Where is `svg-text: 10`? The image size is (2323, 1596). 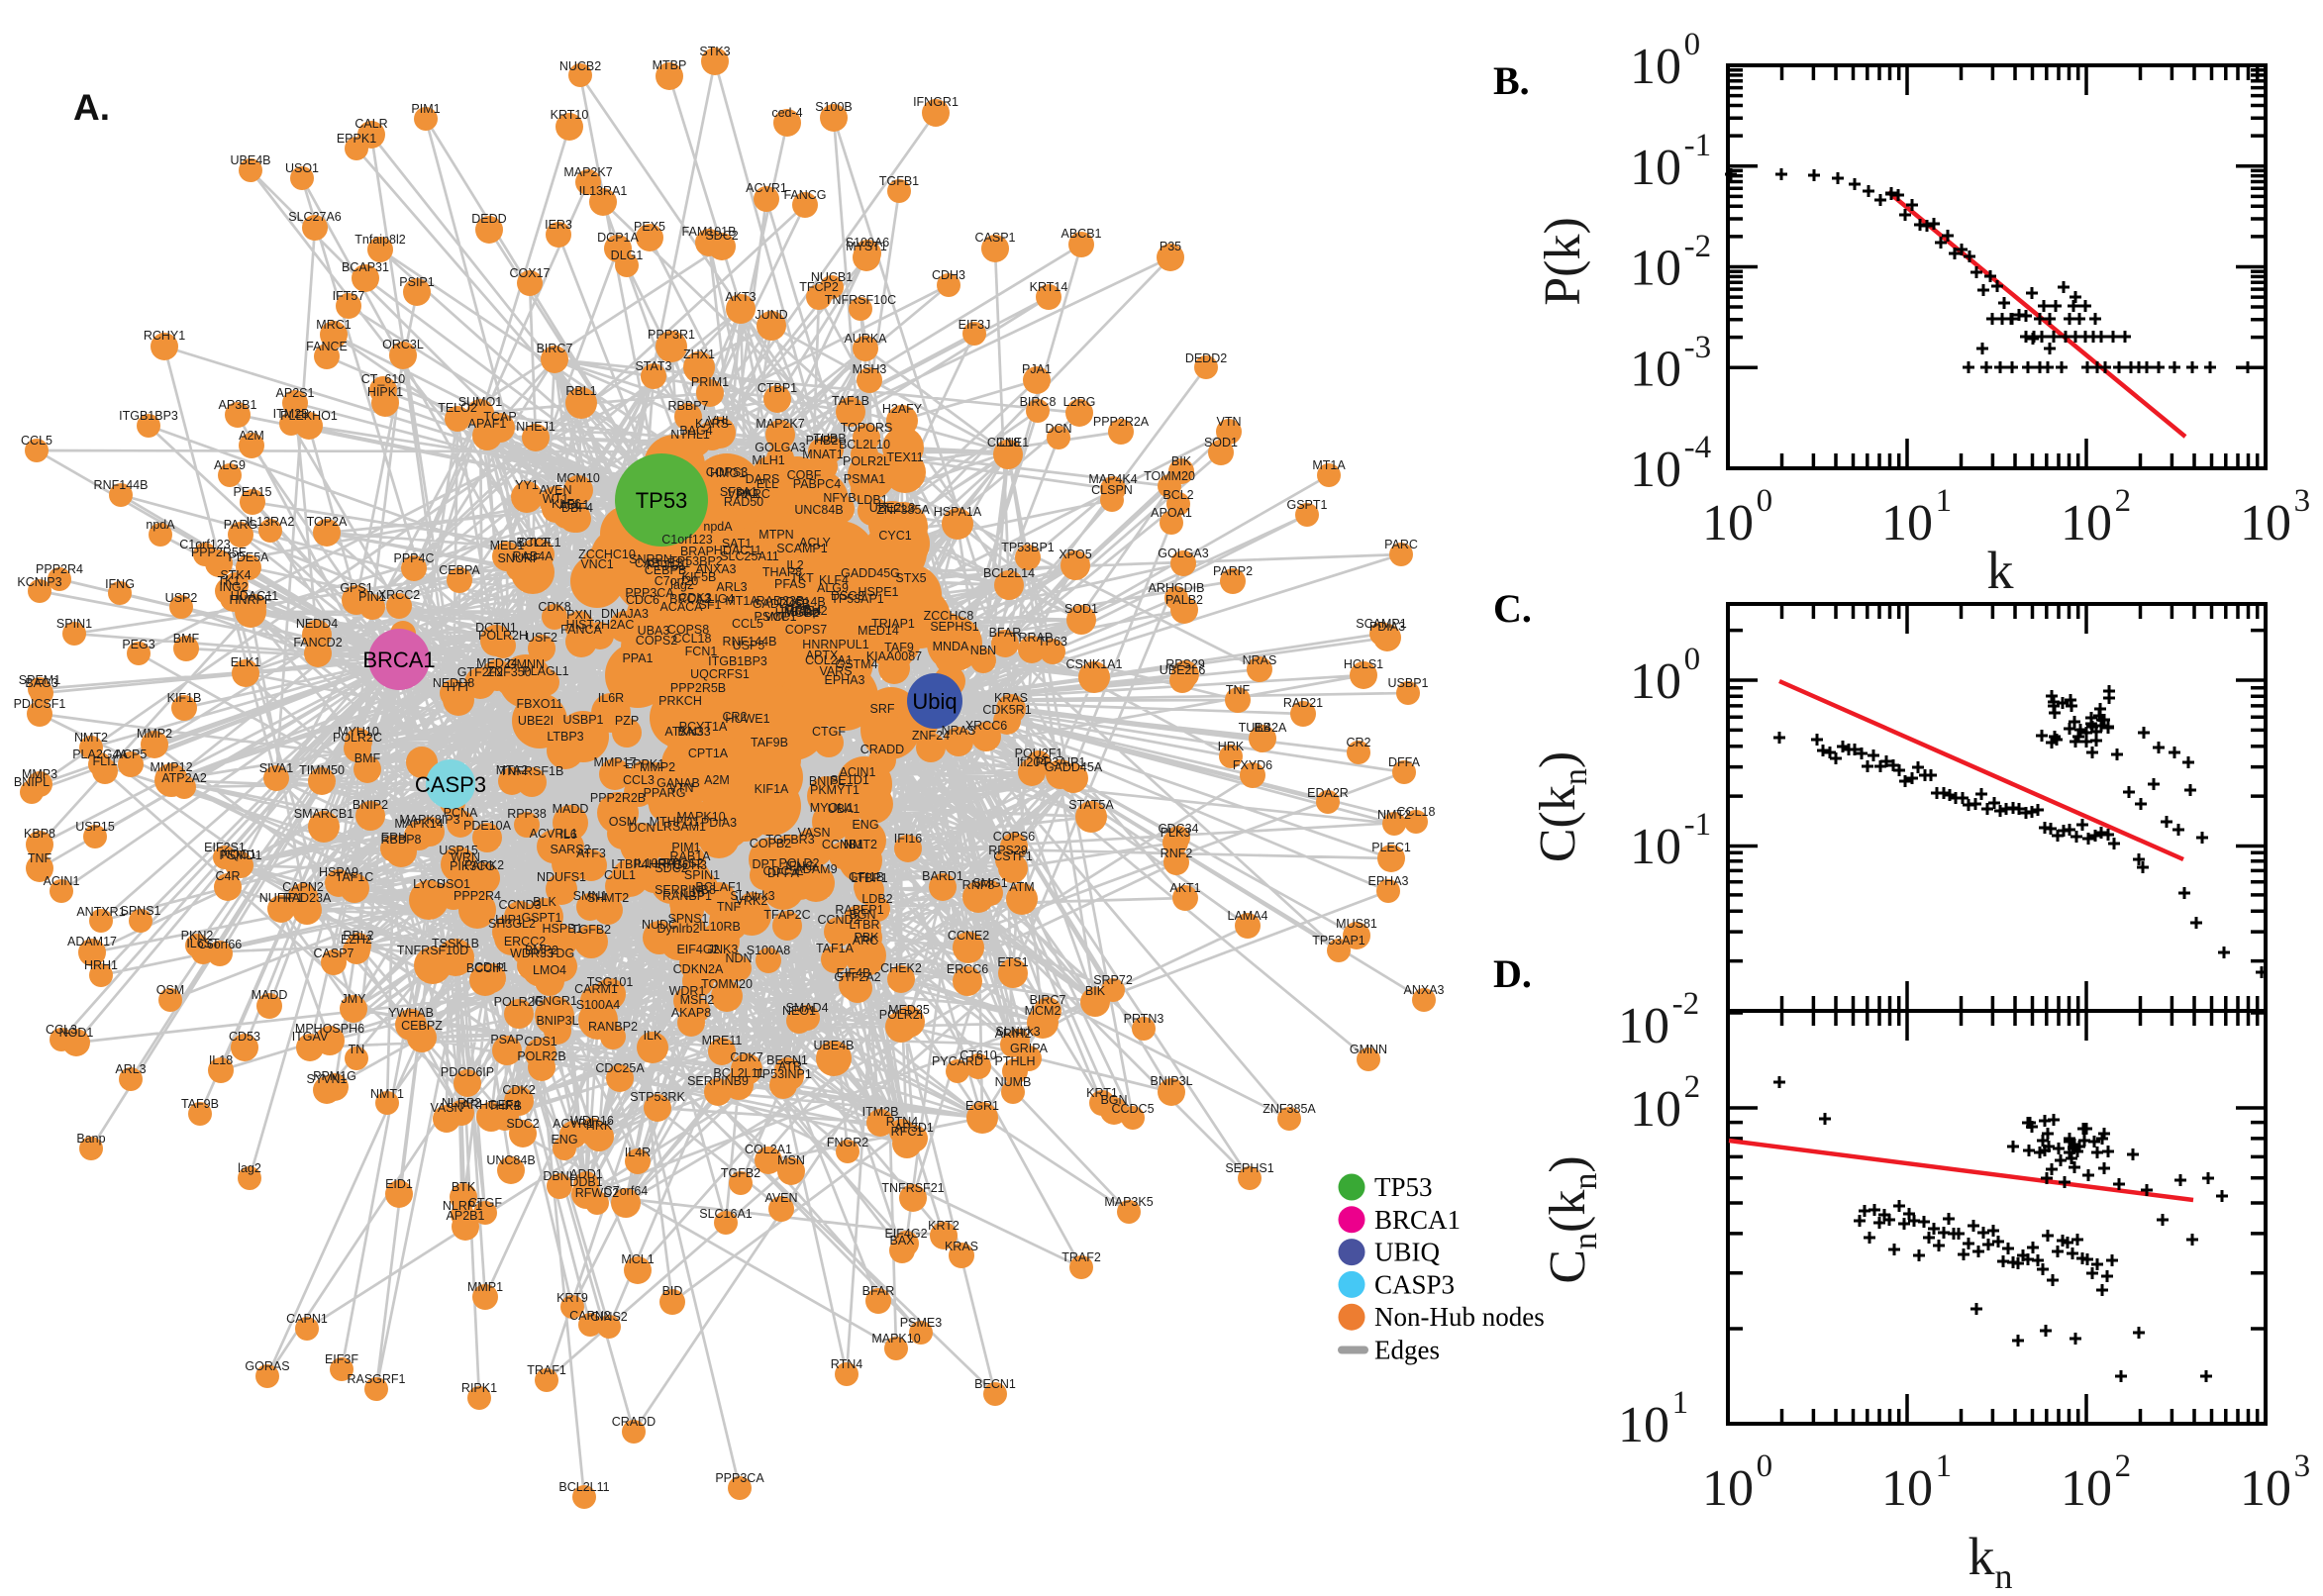
svg-text: 10 is located at coordinates (2086, 523).